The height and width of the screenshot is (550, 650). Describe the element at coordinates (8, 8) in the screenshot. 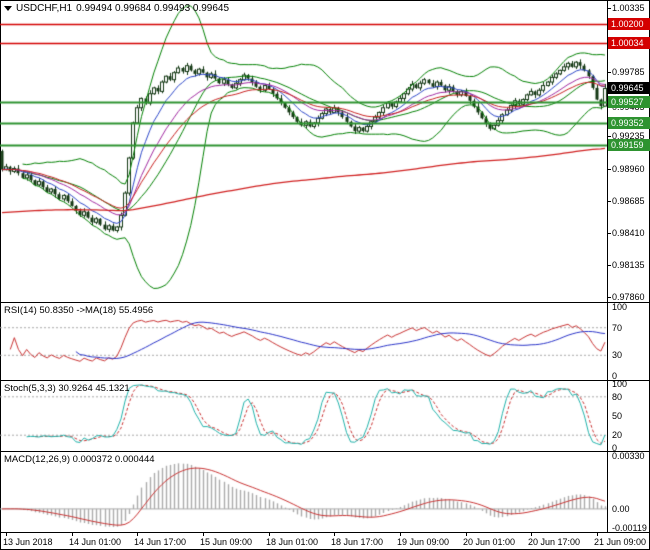

I see `symbol-marker-icon` at that location.